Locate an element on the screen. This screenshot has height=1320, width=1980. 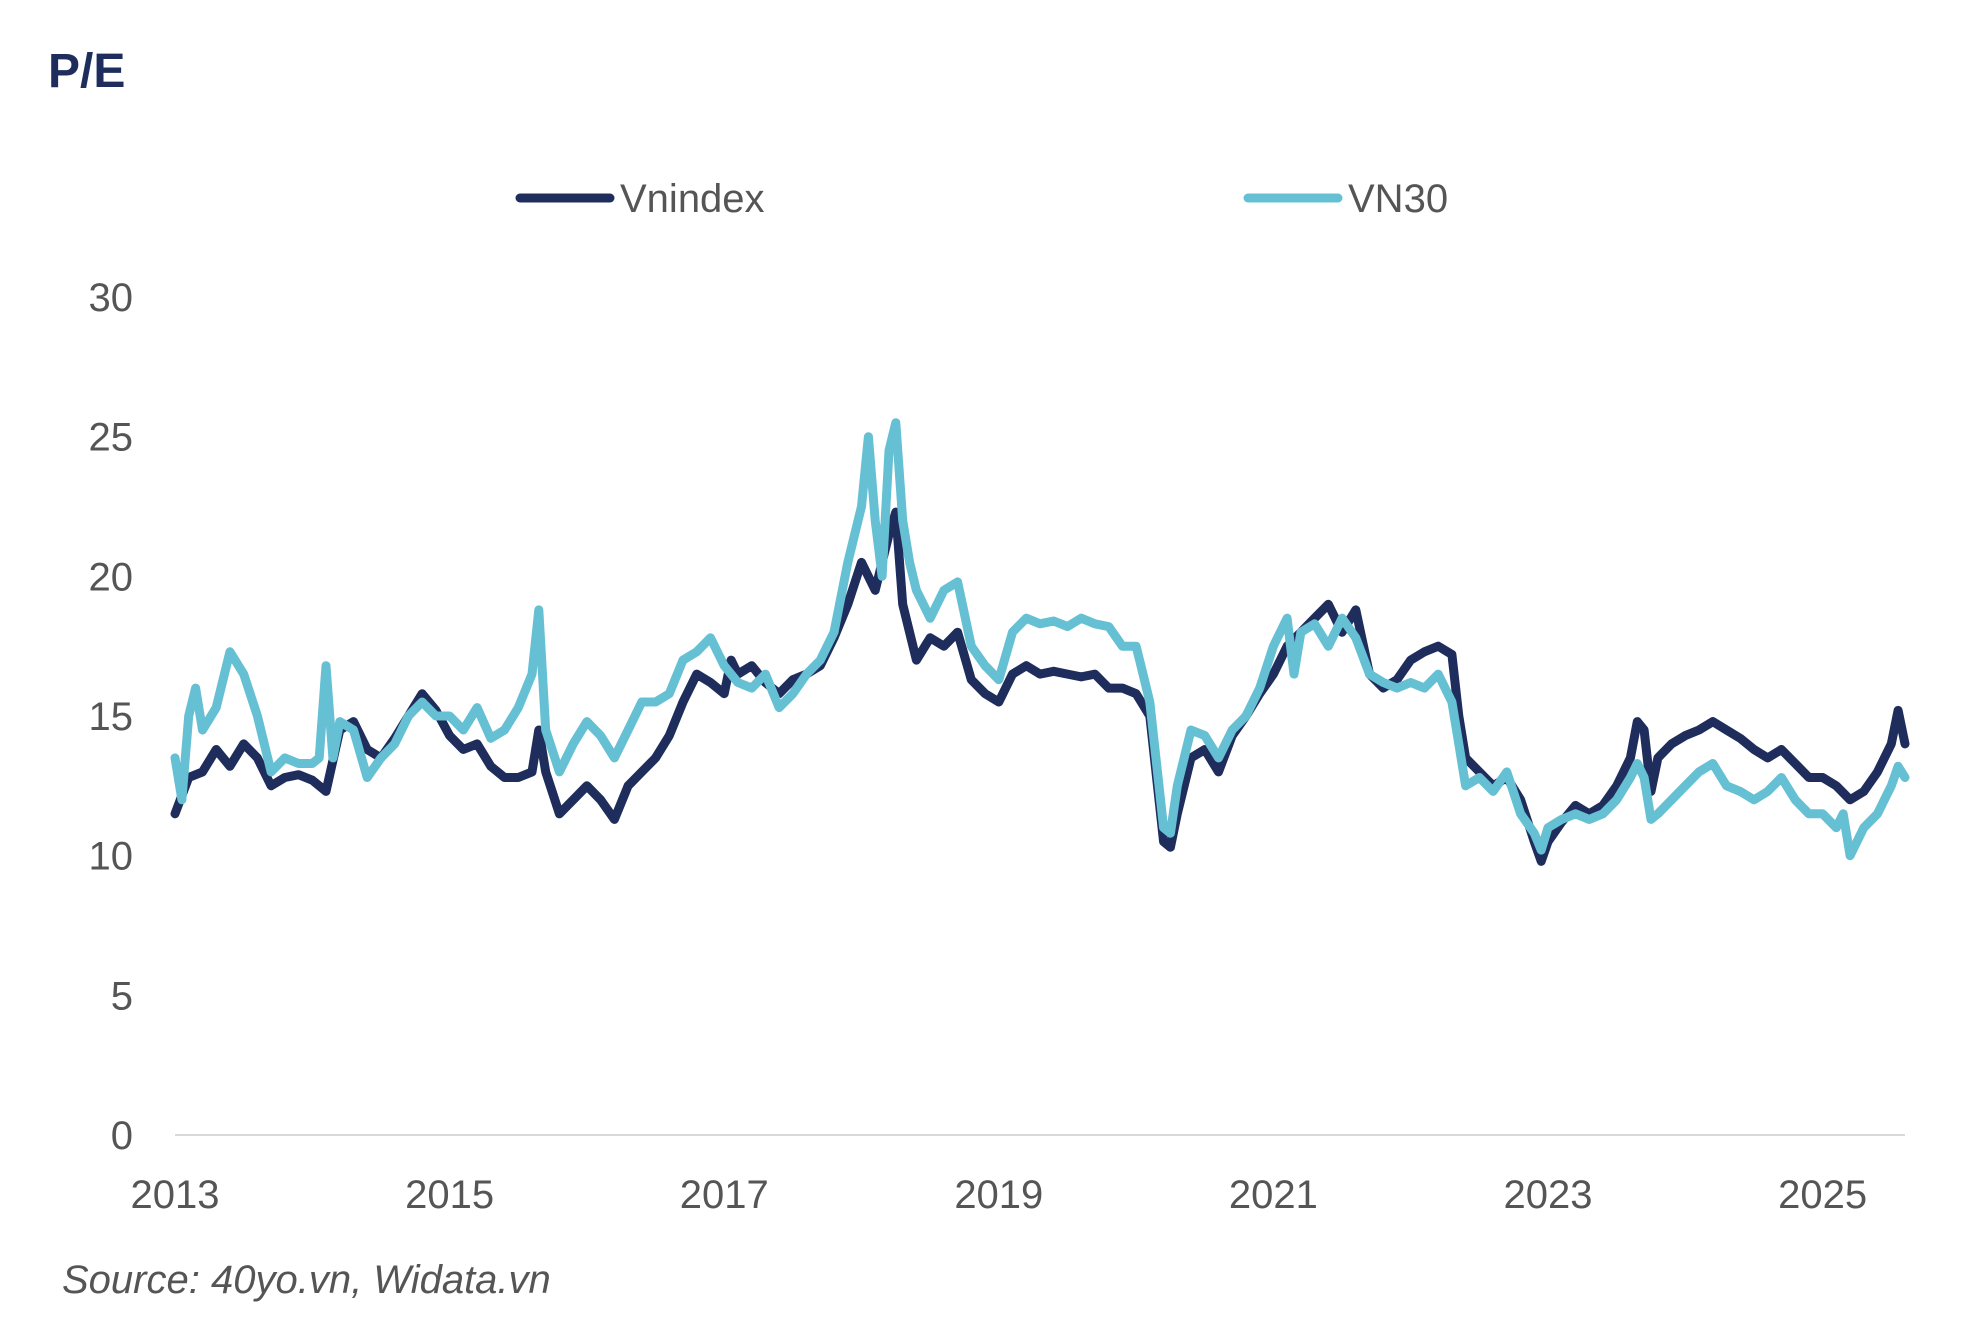
y-tick-label: 15 is located at coordinates (111, 717).